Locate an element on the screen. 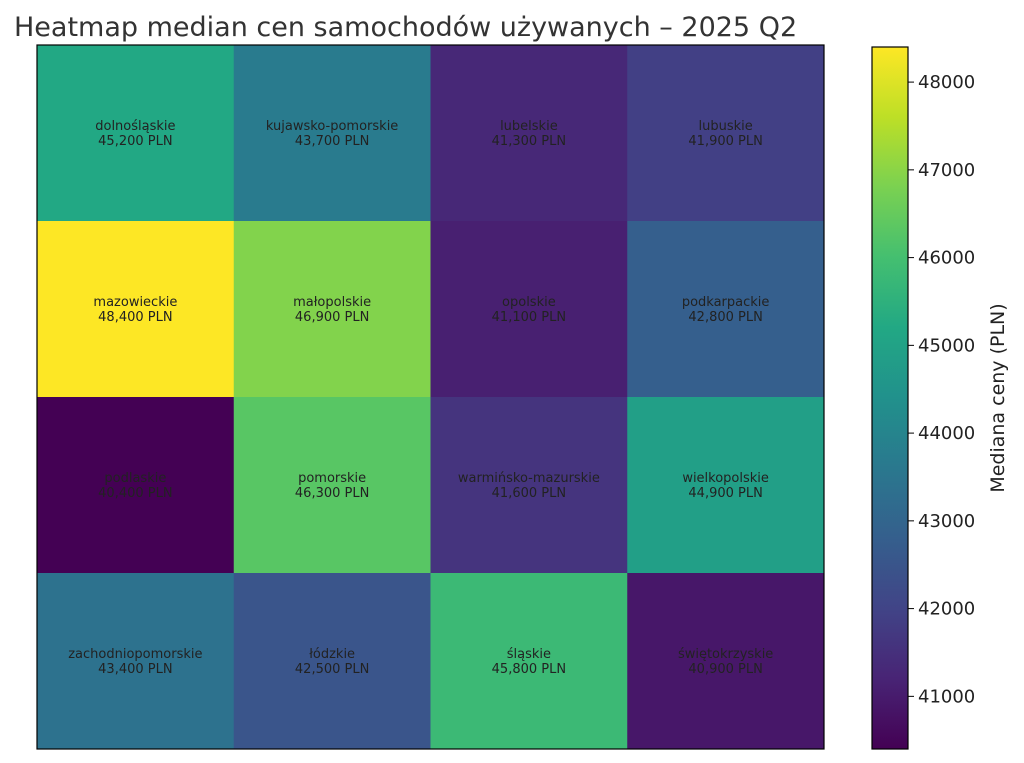 Image resolution: width=1024 pixels, height=763 pixels. cell-value-label: 45,200 PLN is located at coordinates (135, 141).